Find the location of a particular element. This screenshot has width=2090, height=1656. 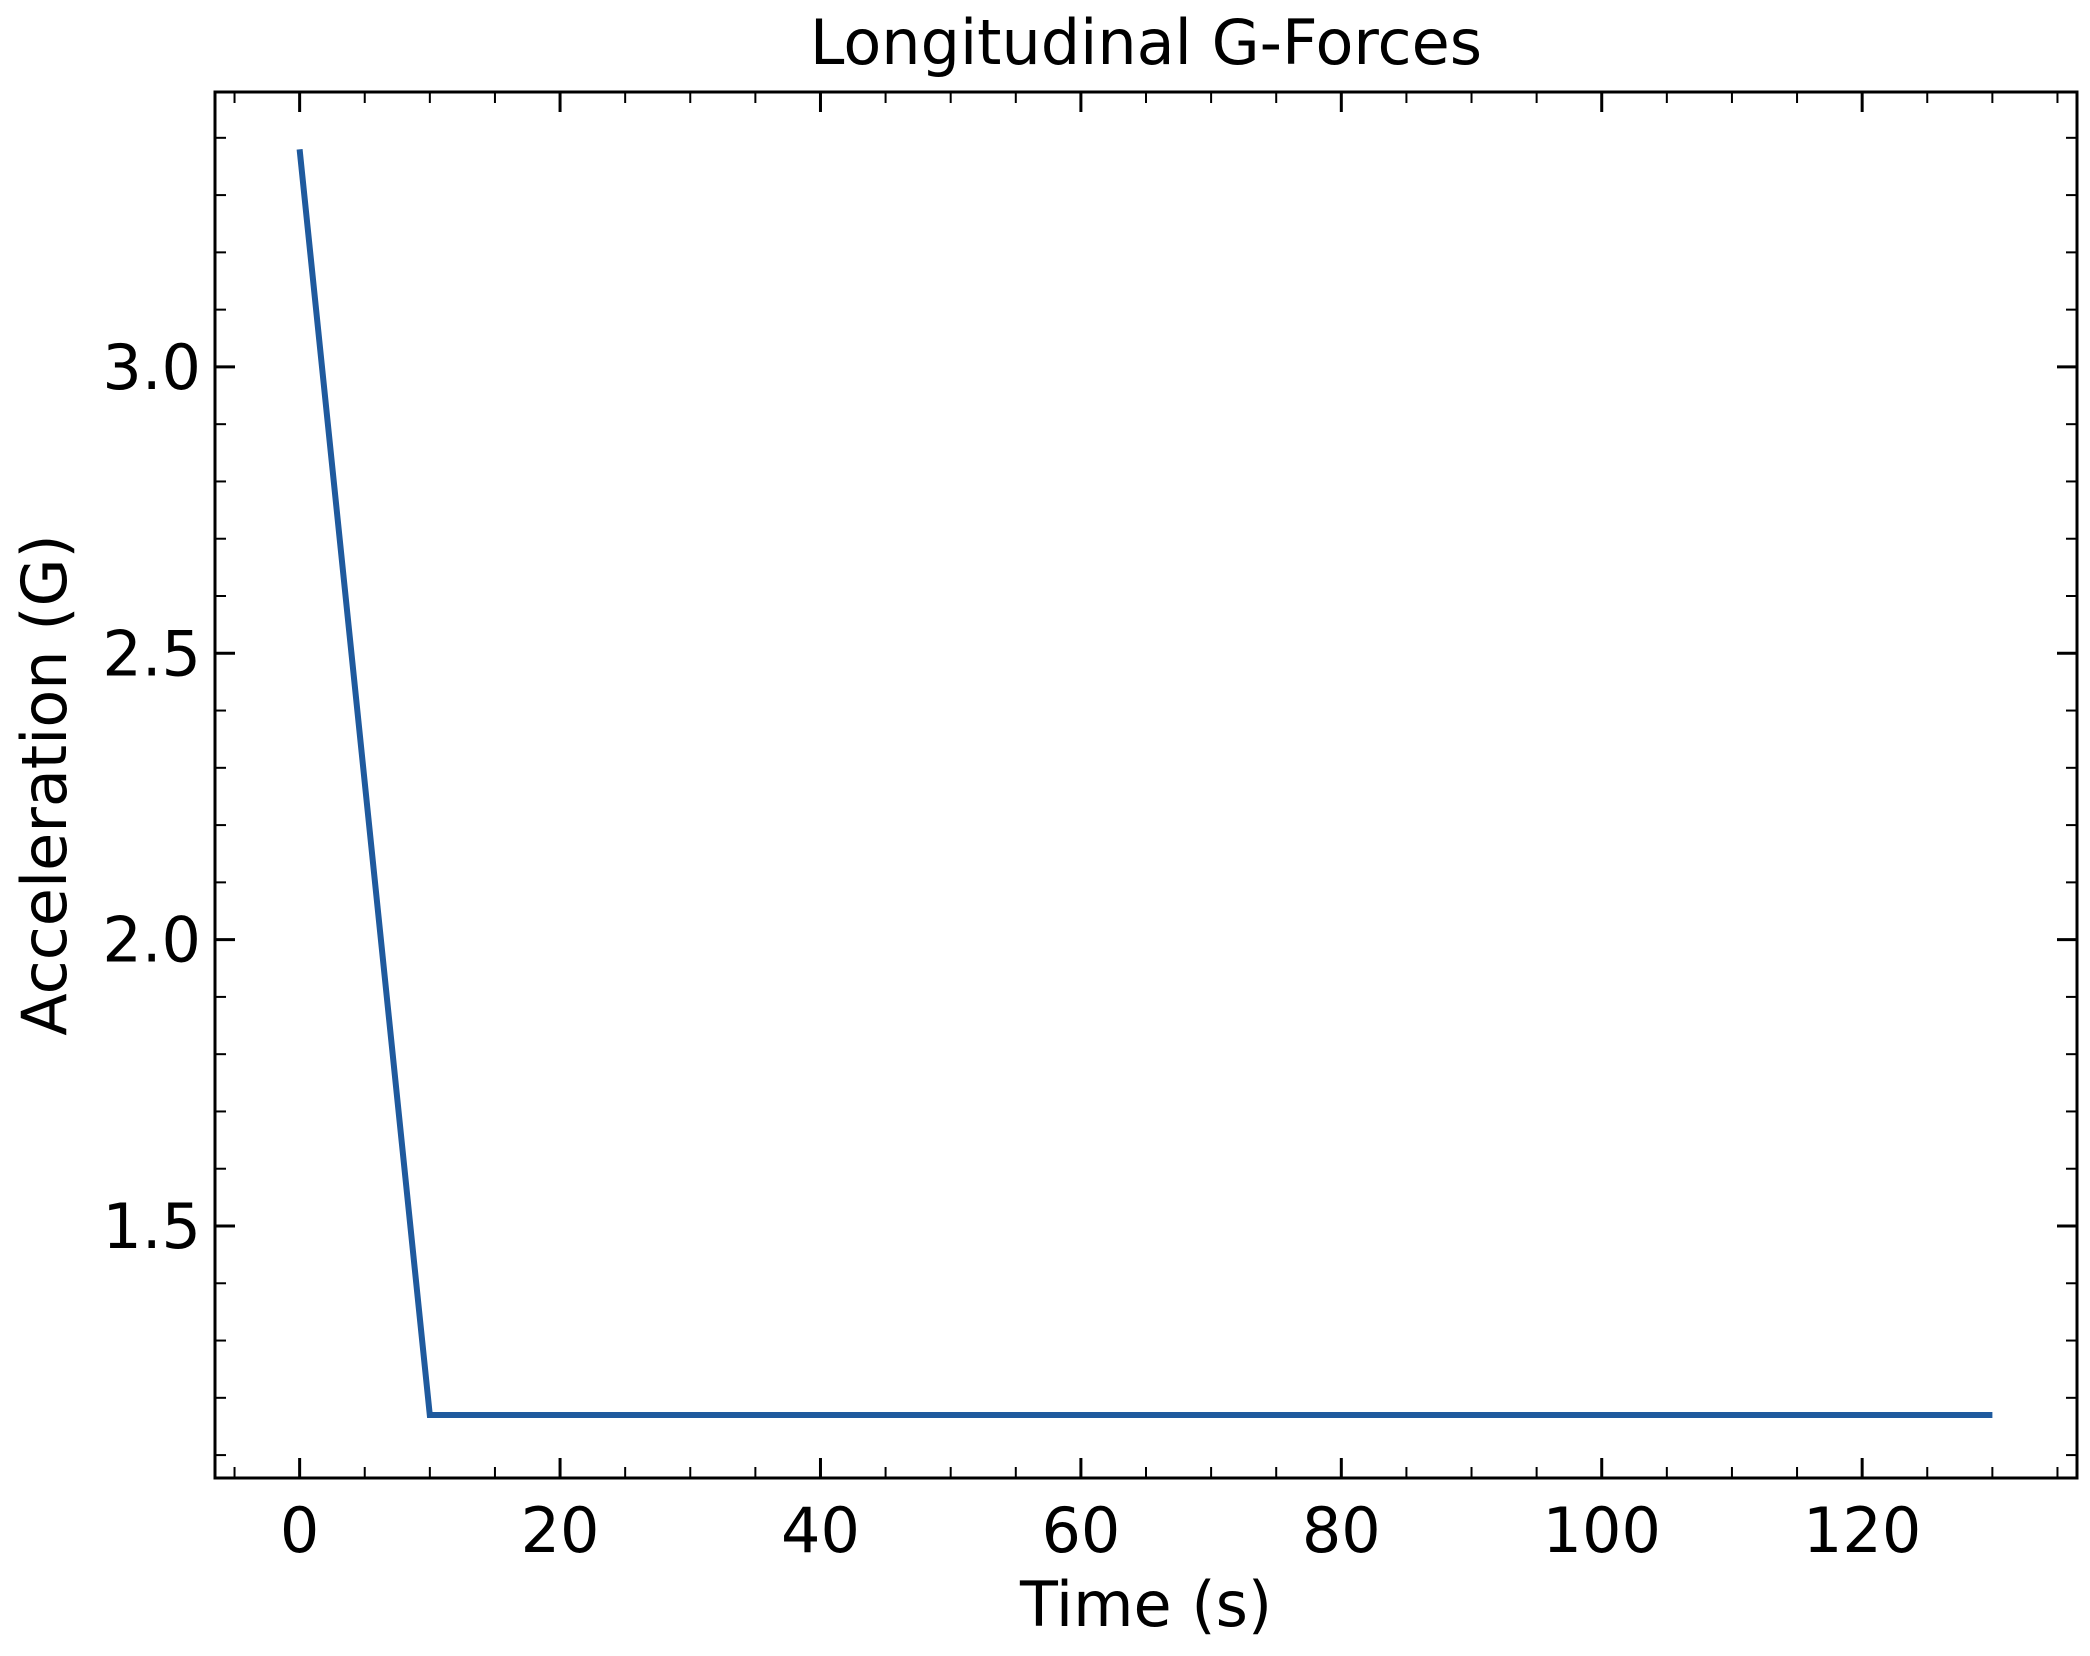

x-tick-label: 0 is located at coordinates (299, 1530).